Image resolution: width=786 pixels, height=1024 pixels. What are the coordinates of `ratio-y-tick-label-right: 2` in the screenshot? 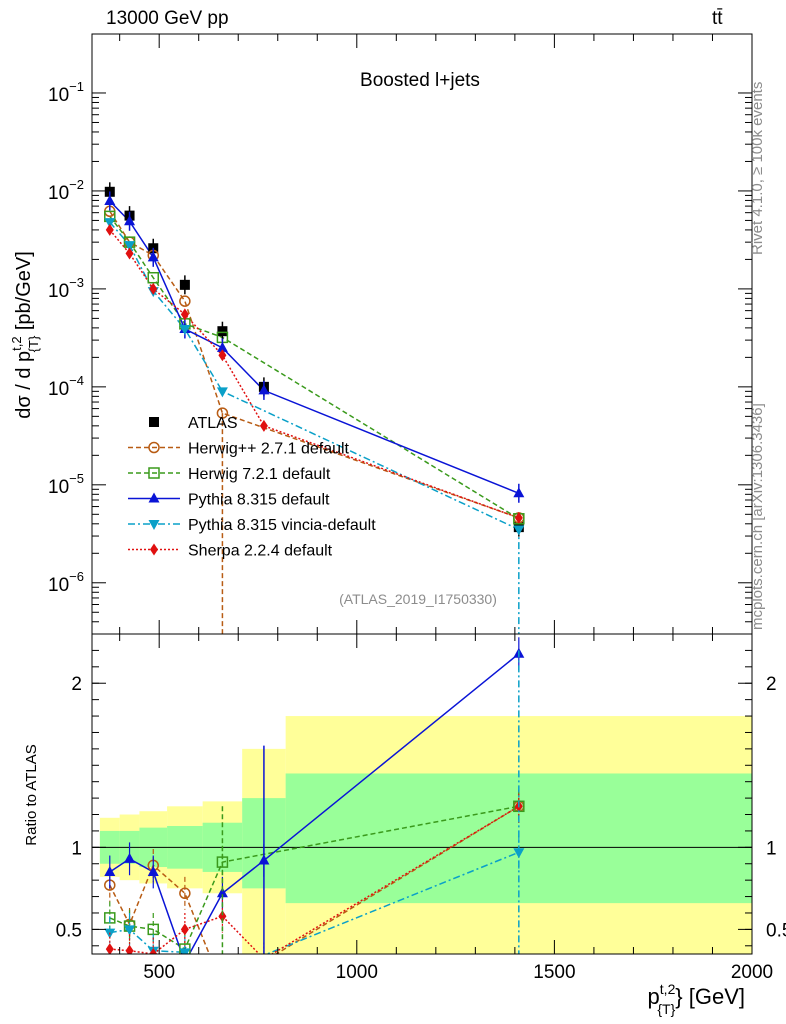 It's located at (771, 684).